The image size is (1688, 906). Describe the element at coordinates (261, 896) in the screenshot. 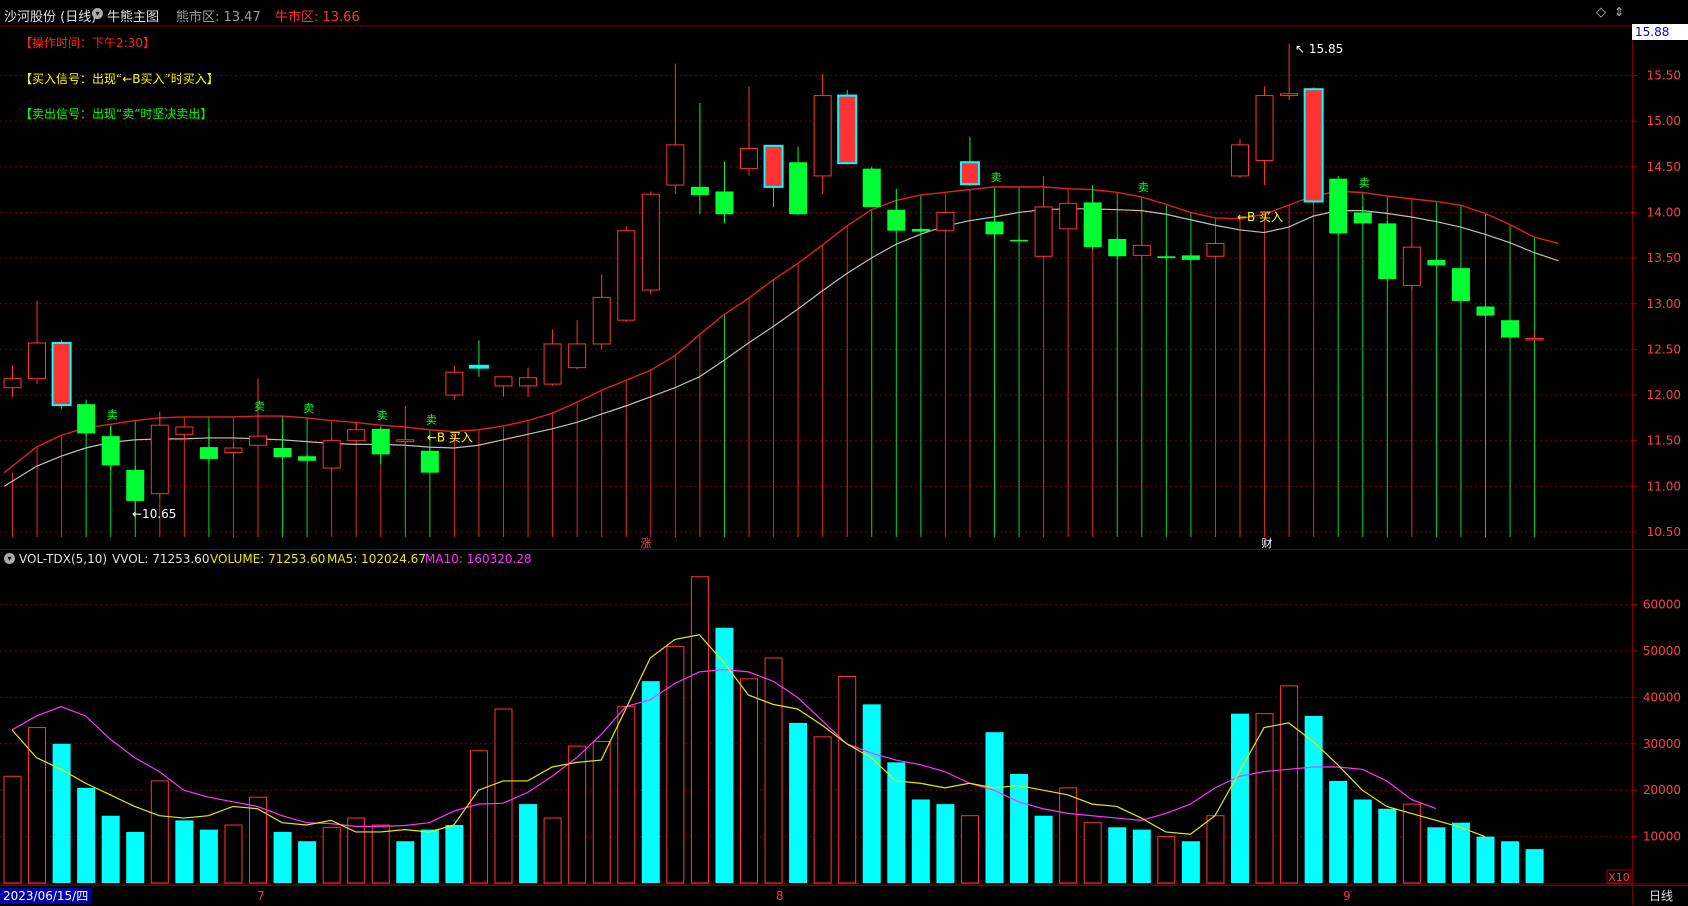

I see `month-label-7: 7` at that location.